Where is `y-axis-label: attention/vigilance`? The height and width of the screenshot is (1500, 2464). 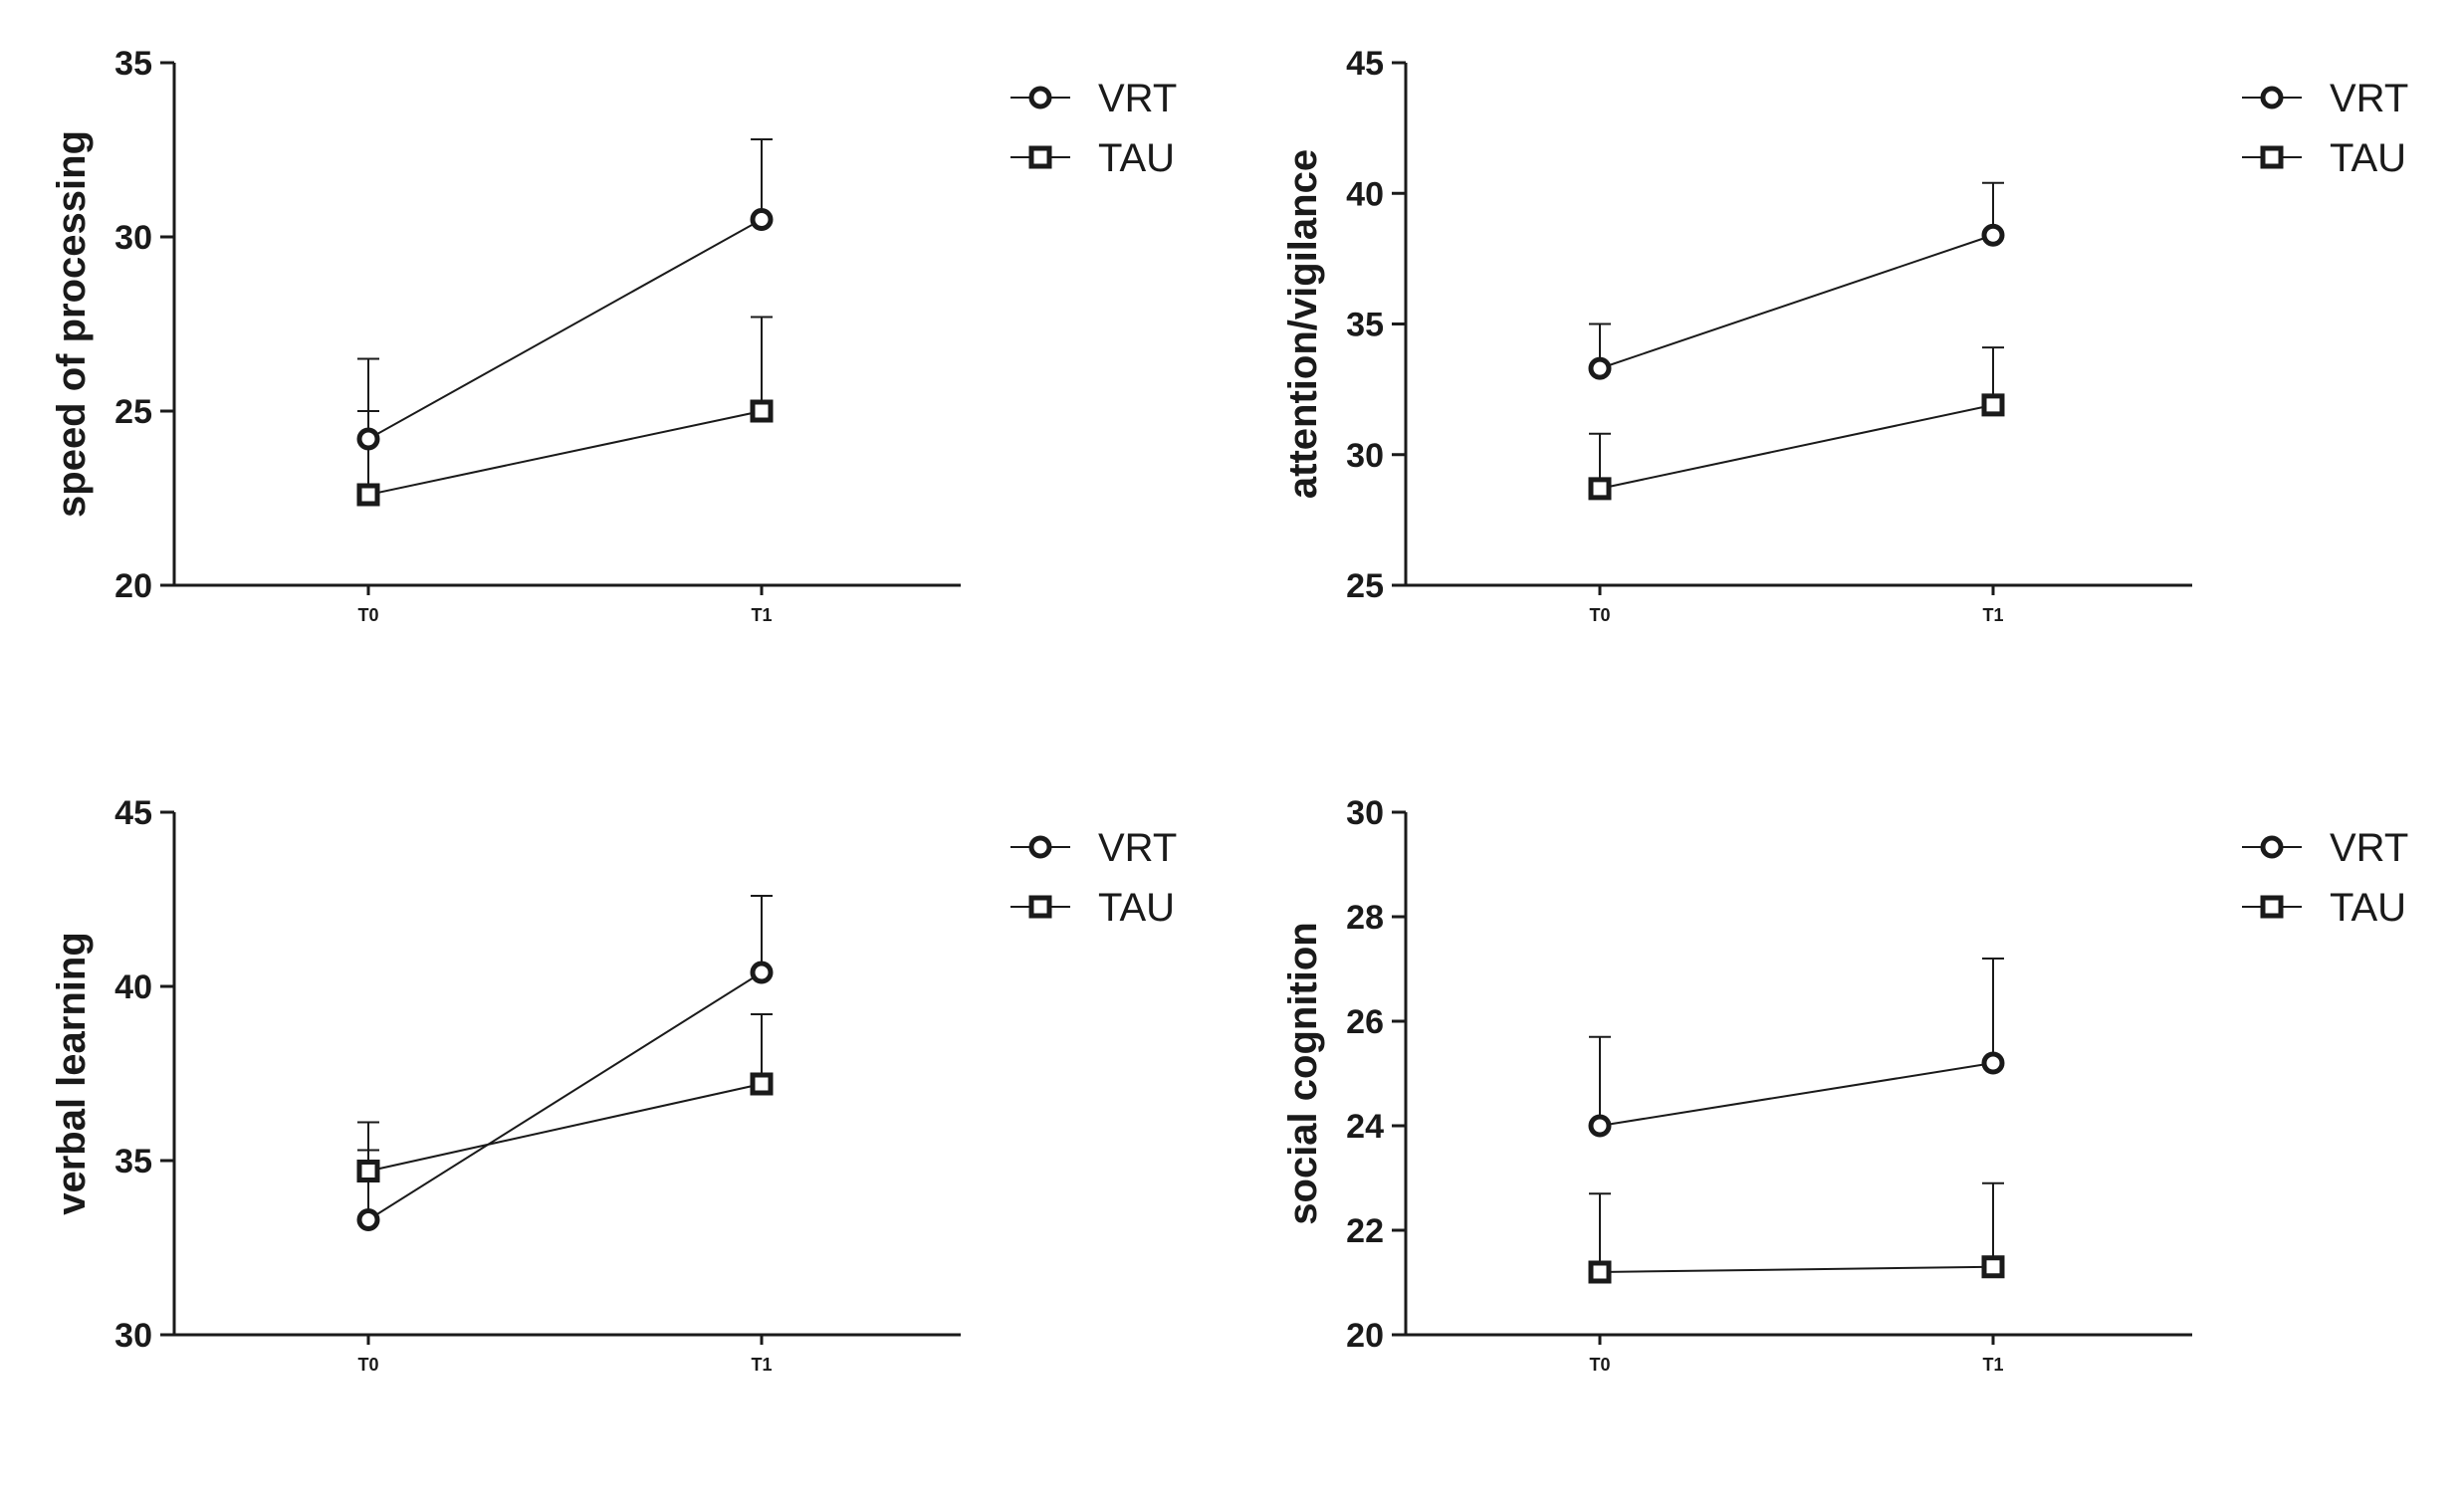 y-axis-label: attention/vigilance is located at coordinates (1303, 324).